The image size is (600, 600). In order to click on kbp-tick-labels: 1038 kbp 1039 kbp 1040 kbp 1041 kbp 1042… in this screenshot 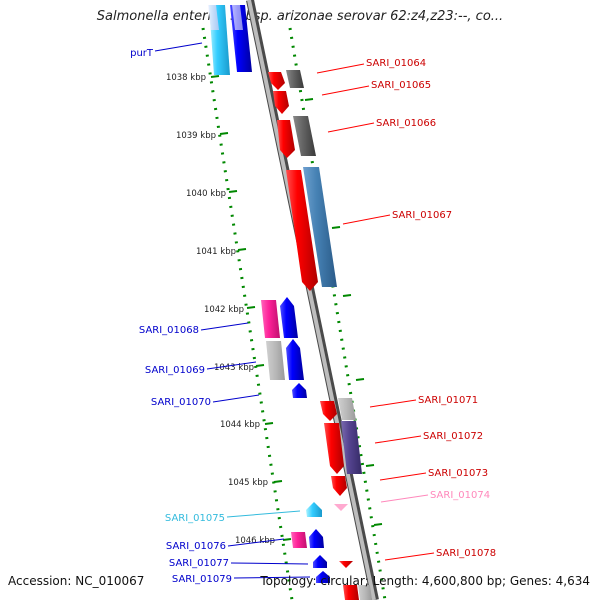, I will do `click(220, 309)`.